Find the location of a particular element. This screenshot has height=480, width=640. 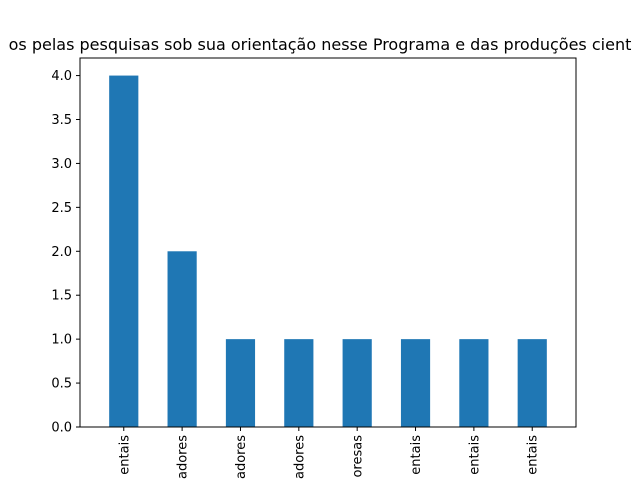

y-tick-label: 2.0 is located at coordinates (61, 252).